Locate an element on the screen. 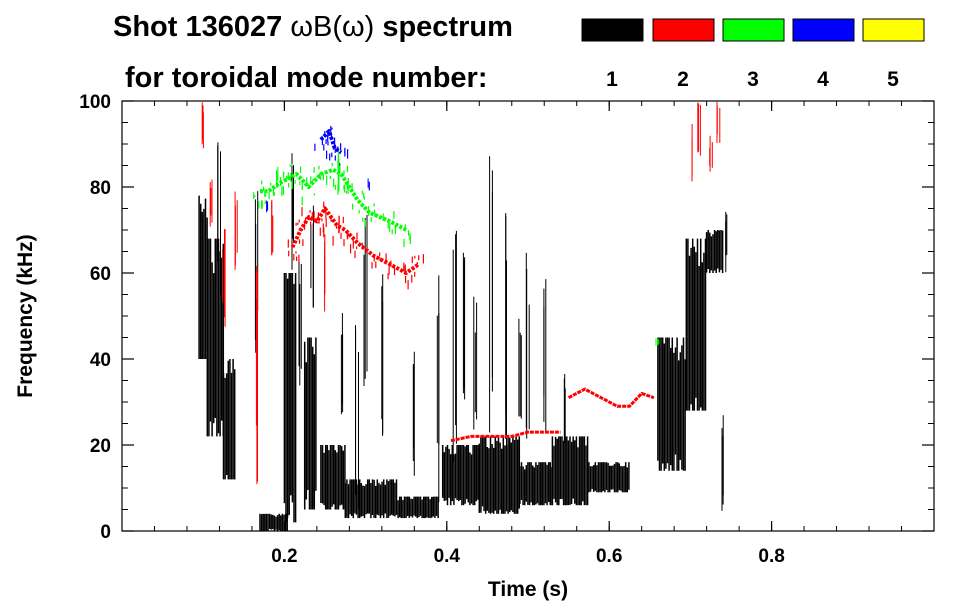  x-tick-label: 0.8 is located at coordinates (771, 556).